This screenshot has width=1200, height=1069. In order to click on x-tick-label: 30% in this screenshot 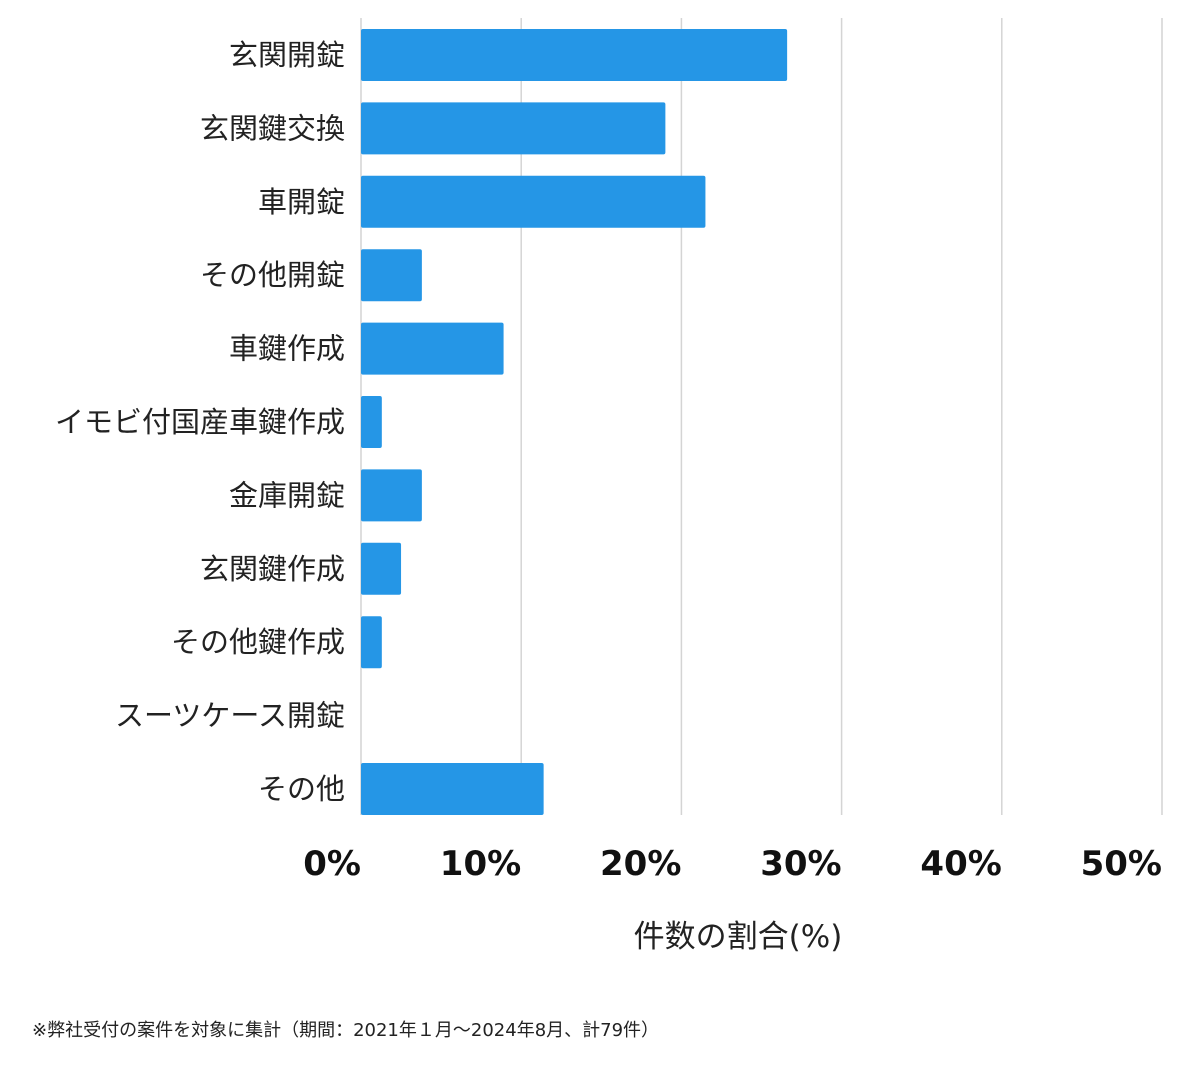, I will do `click(800, 864)`.